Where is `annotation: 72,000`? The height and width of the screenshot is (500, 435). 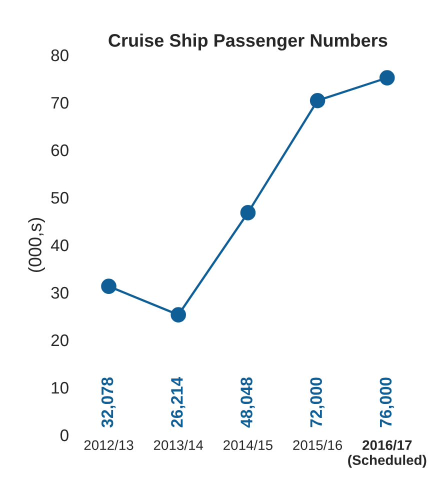
annotation: 72,000 is located at coordinates (317, 403).